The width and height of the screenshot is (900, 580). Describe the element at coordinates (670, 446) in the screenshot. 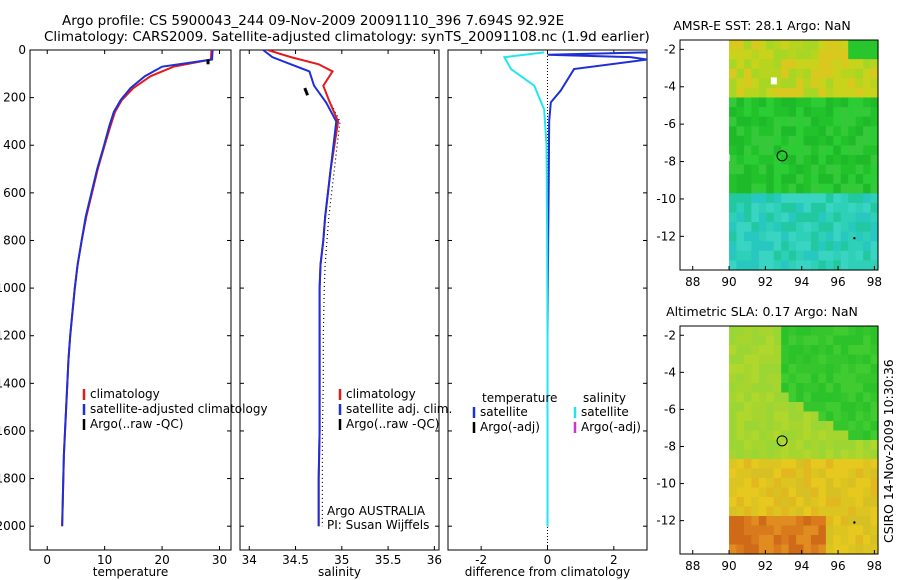

I see `map-y-tick-label: -8` at that location.